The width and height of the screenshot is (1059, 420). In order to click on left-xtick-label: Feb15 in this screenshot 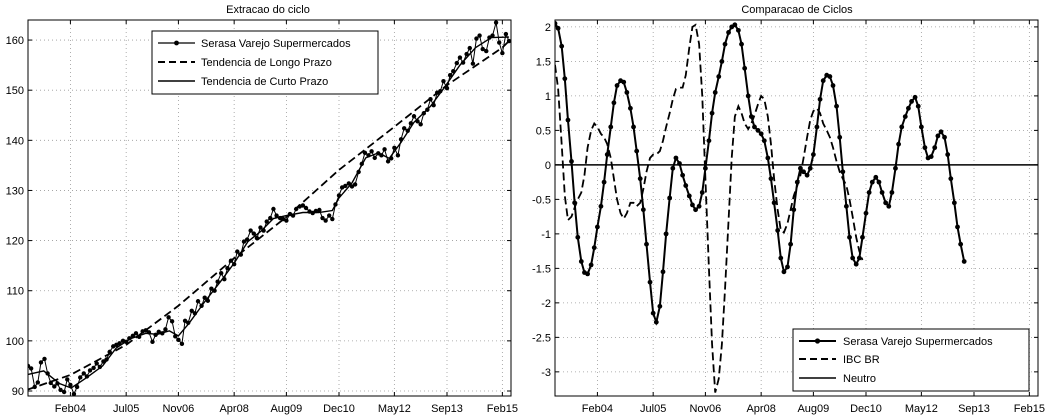, I will do `click(502, 409)`.